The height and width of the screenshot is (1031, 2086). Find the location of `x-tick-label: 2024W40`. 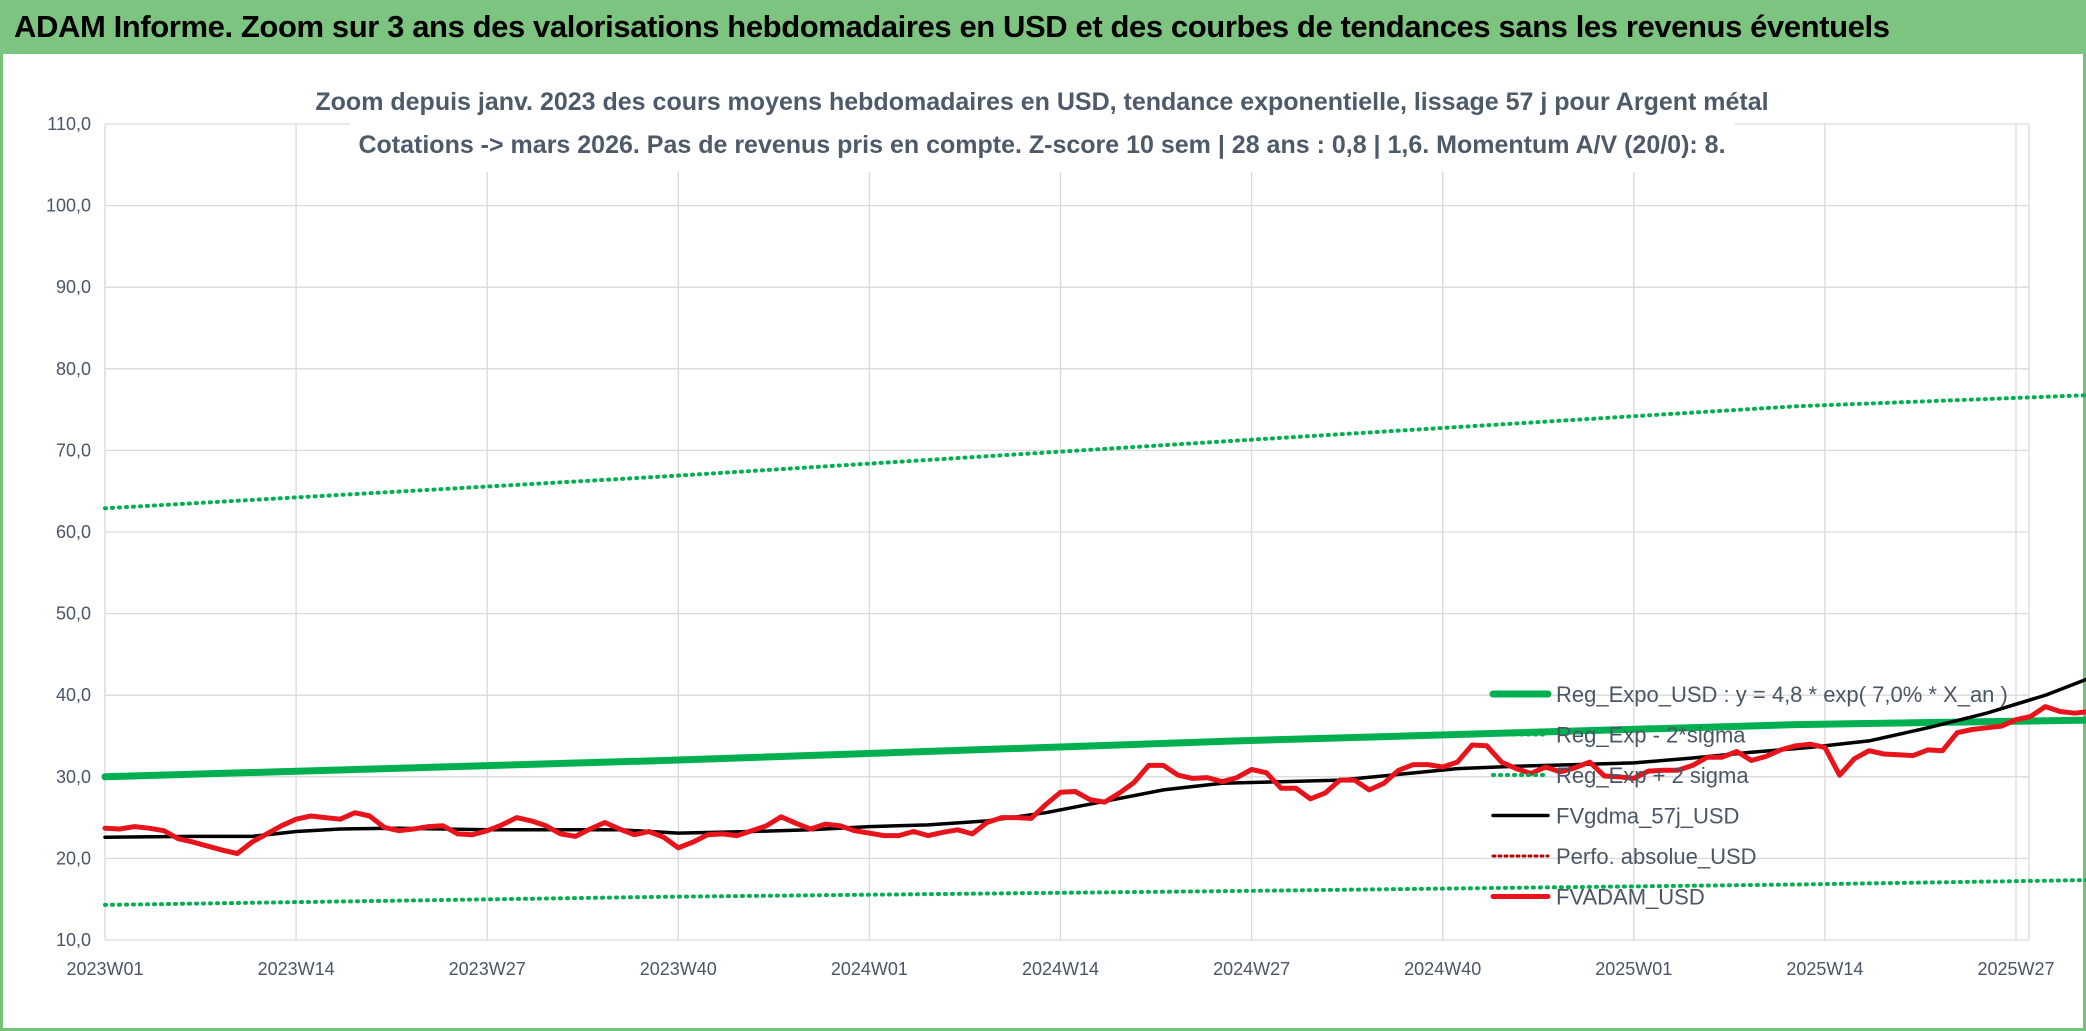

x-tick-label: 2024W40 is located at coordinates (1442, 969).